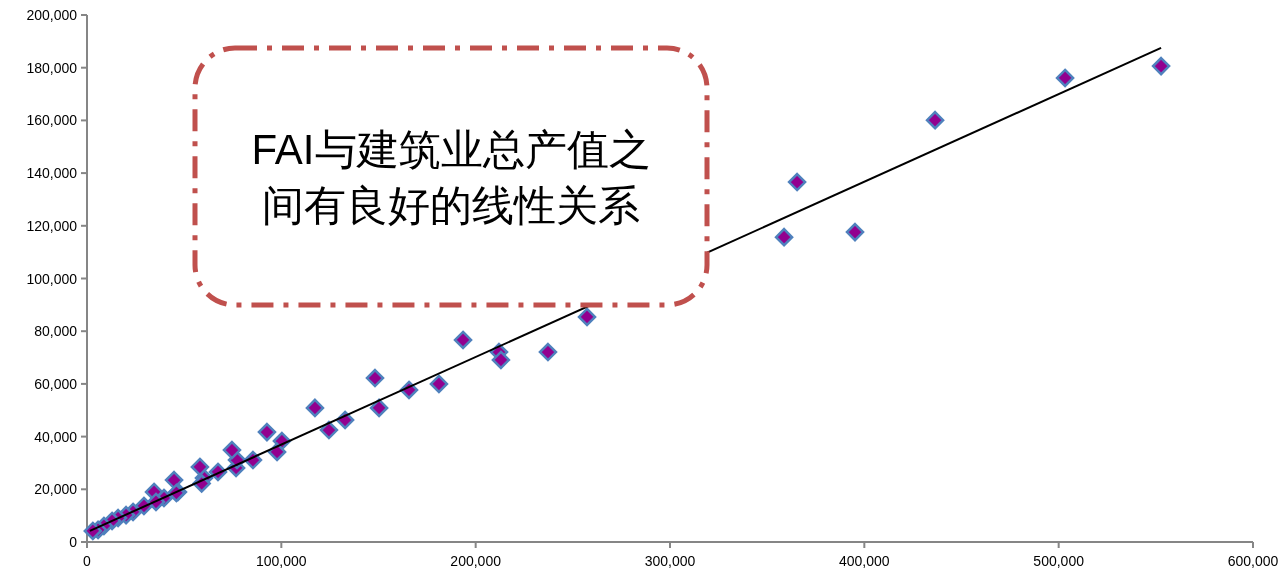  Describe the element at coordinates (52, 278) in the screenshot. I see `y-tick-label: 100,000` at that location.